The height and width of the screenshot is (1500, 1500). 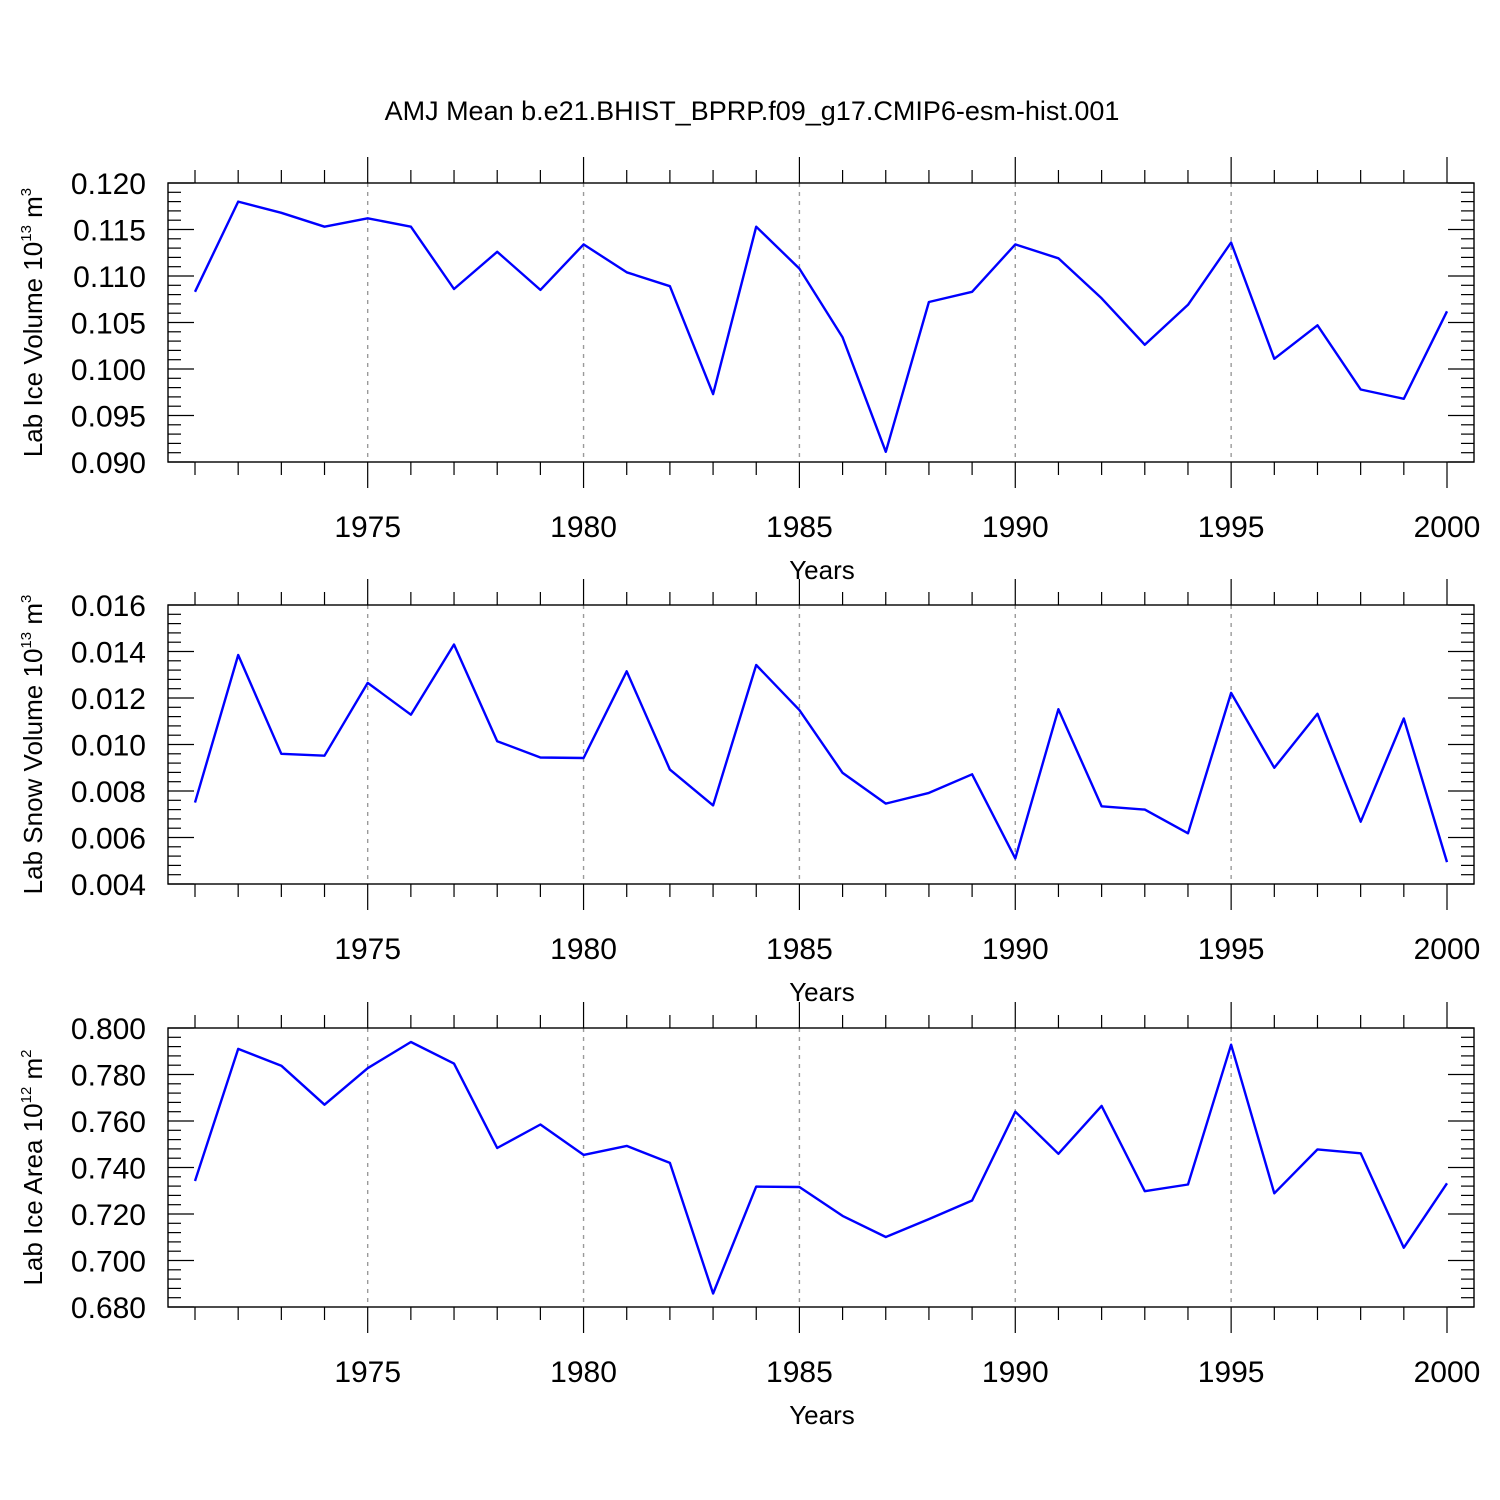 I want to click on y-tick-label: 0.008, so click(x=108, y=792).